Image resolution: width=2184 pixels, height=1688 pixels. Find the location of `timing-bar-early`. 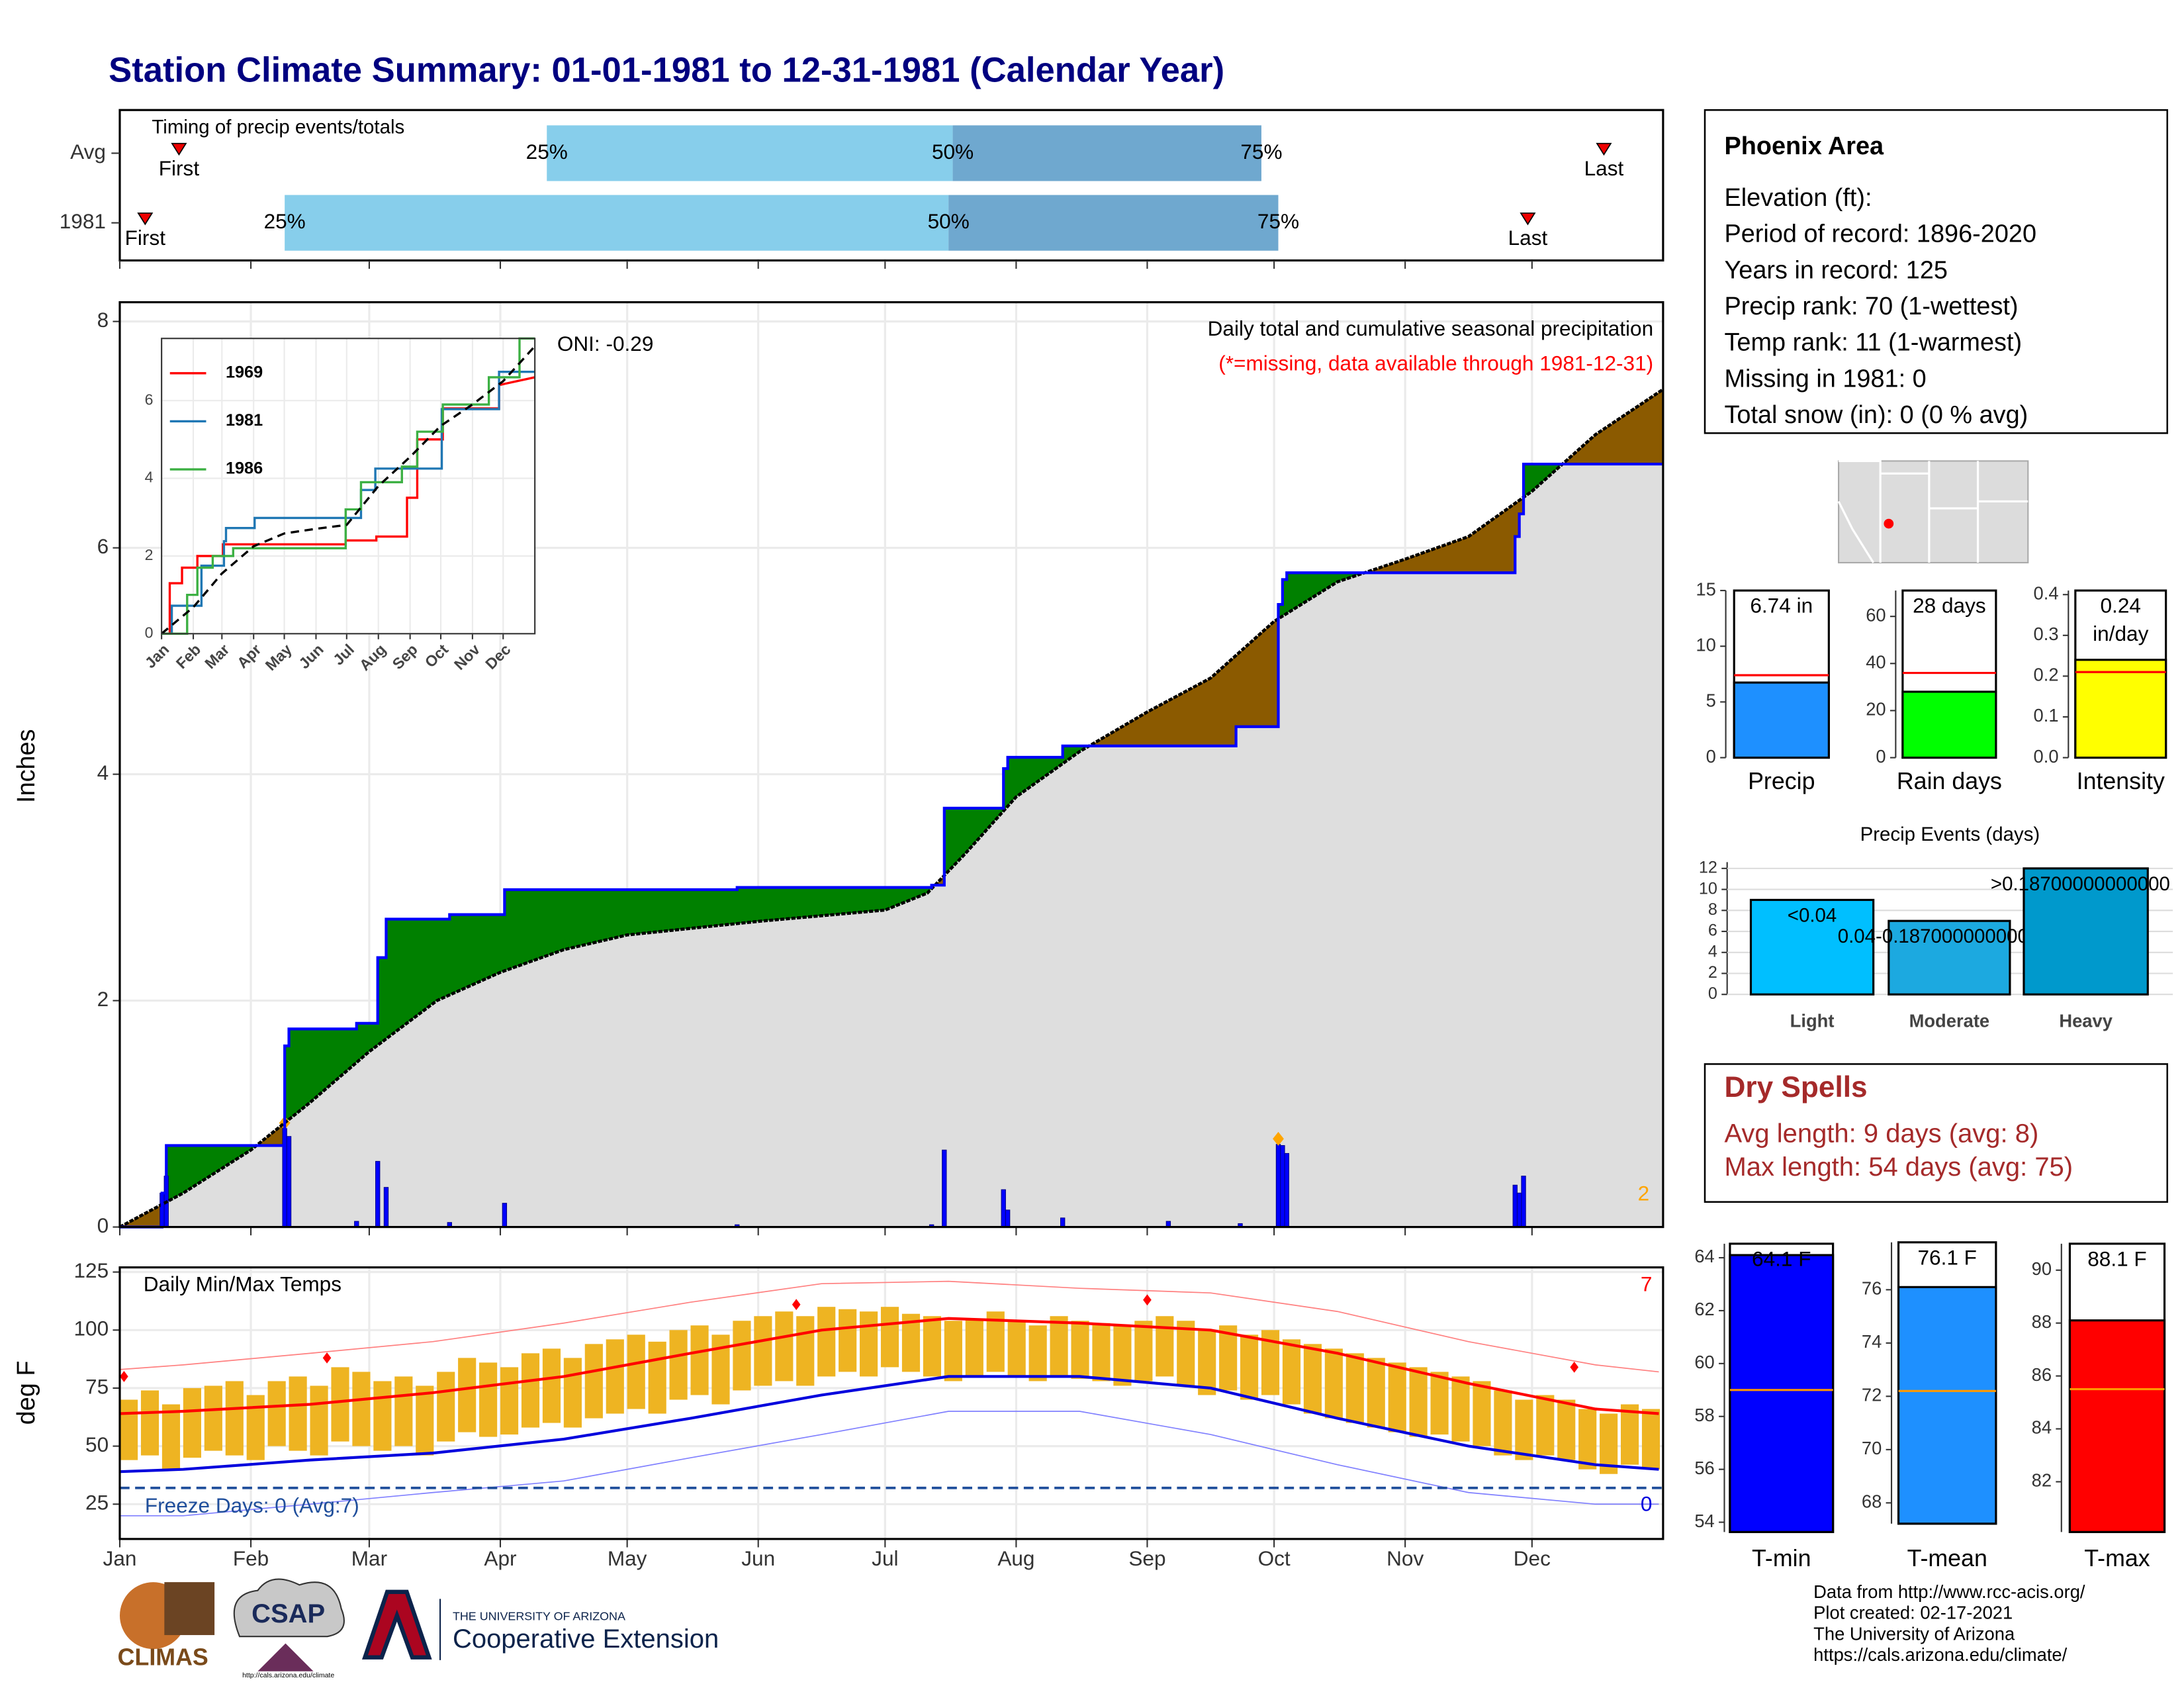

timing-bar-early is located at coordinates (750, 153).